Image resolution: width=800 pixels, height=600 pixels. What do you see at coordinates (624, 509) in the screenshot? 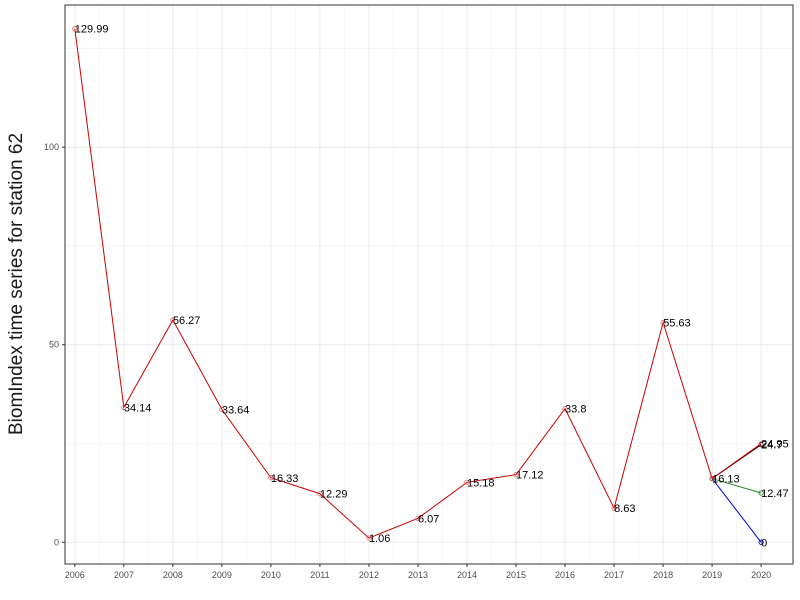
I see `data-label: 8.63` at bounding box center [624, 509].